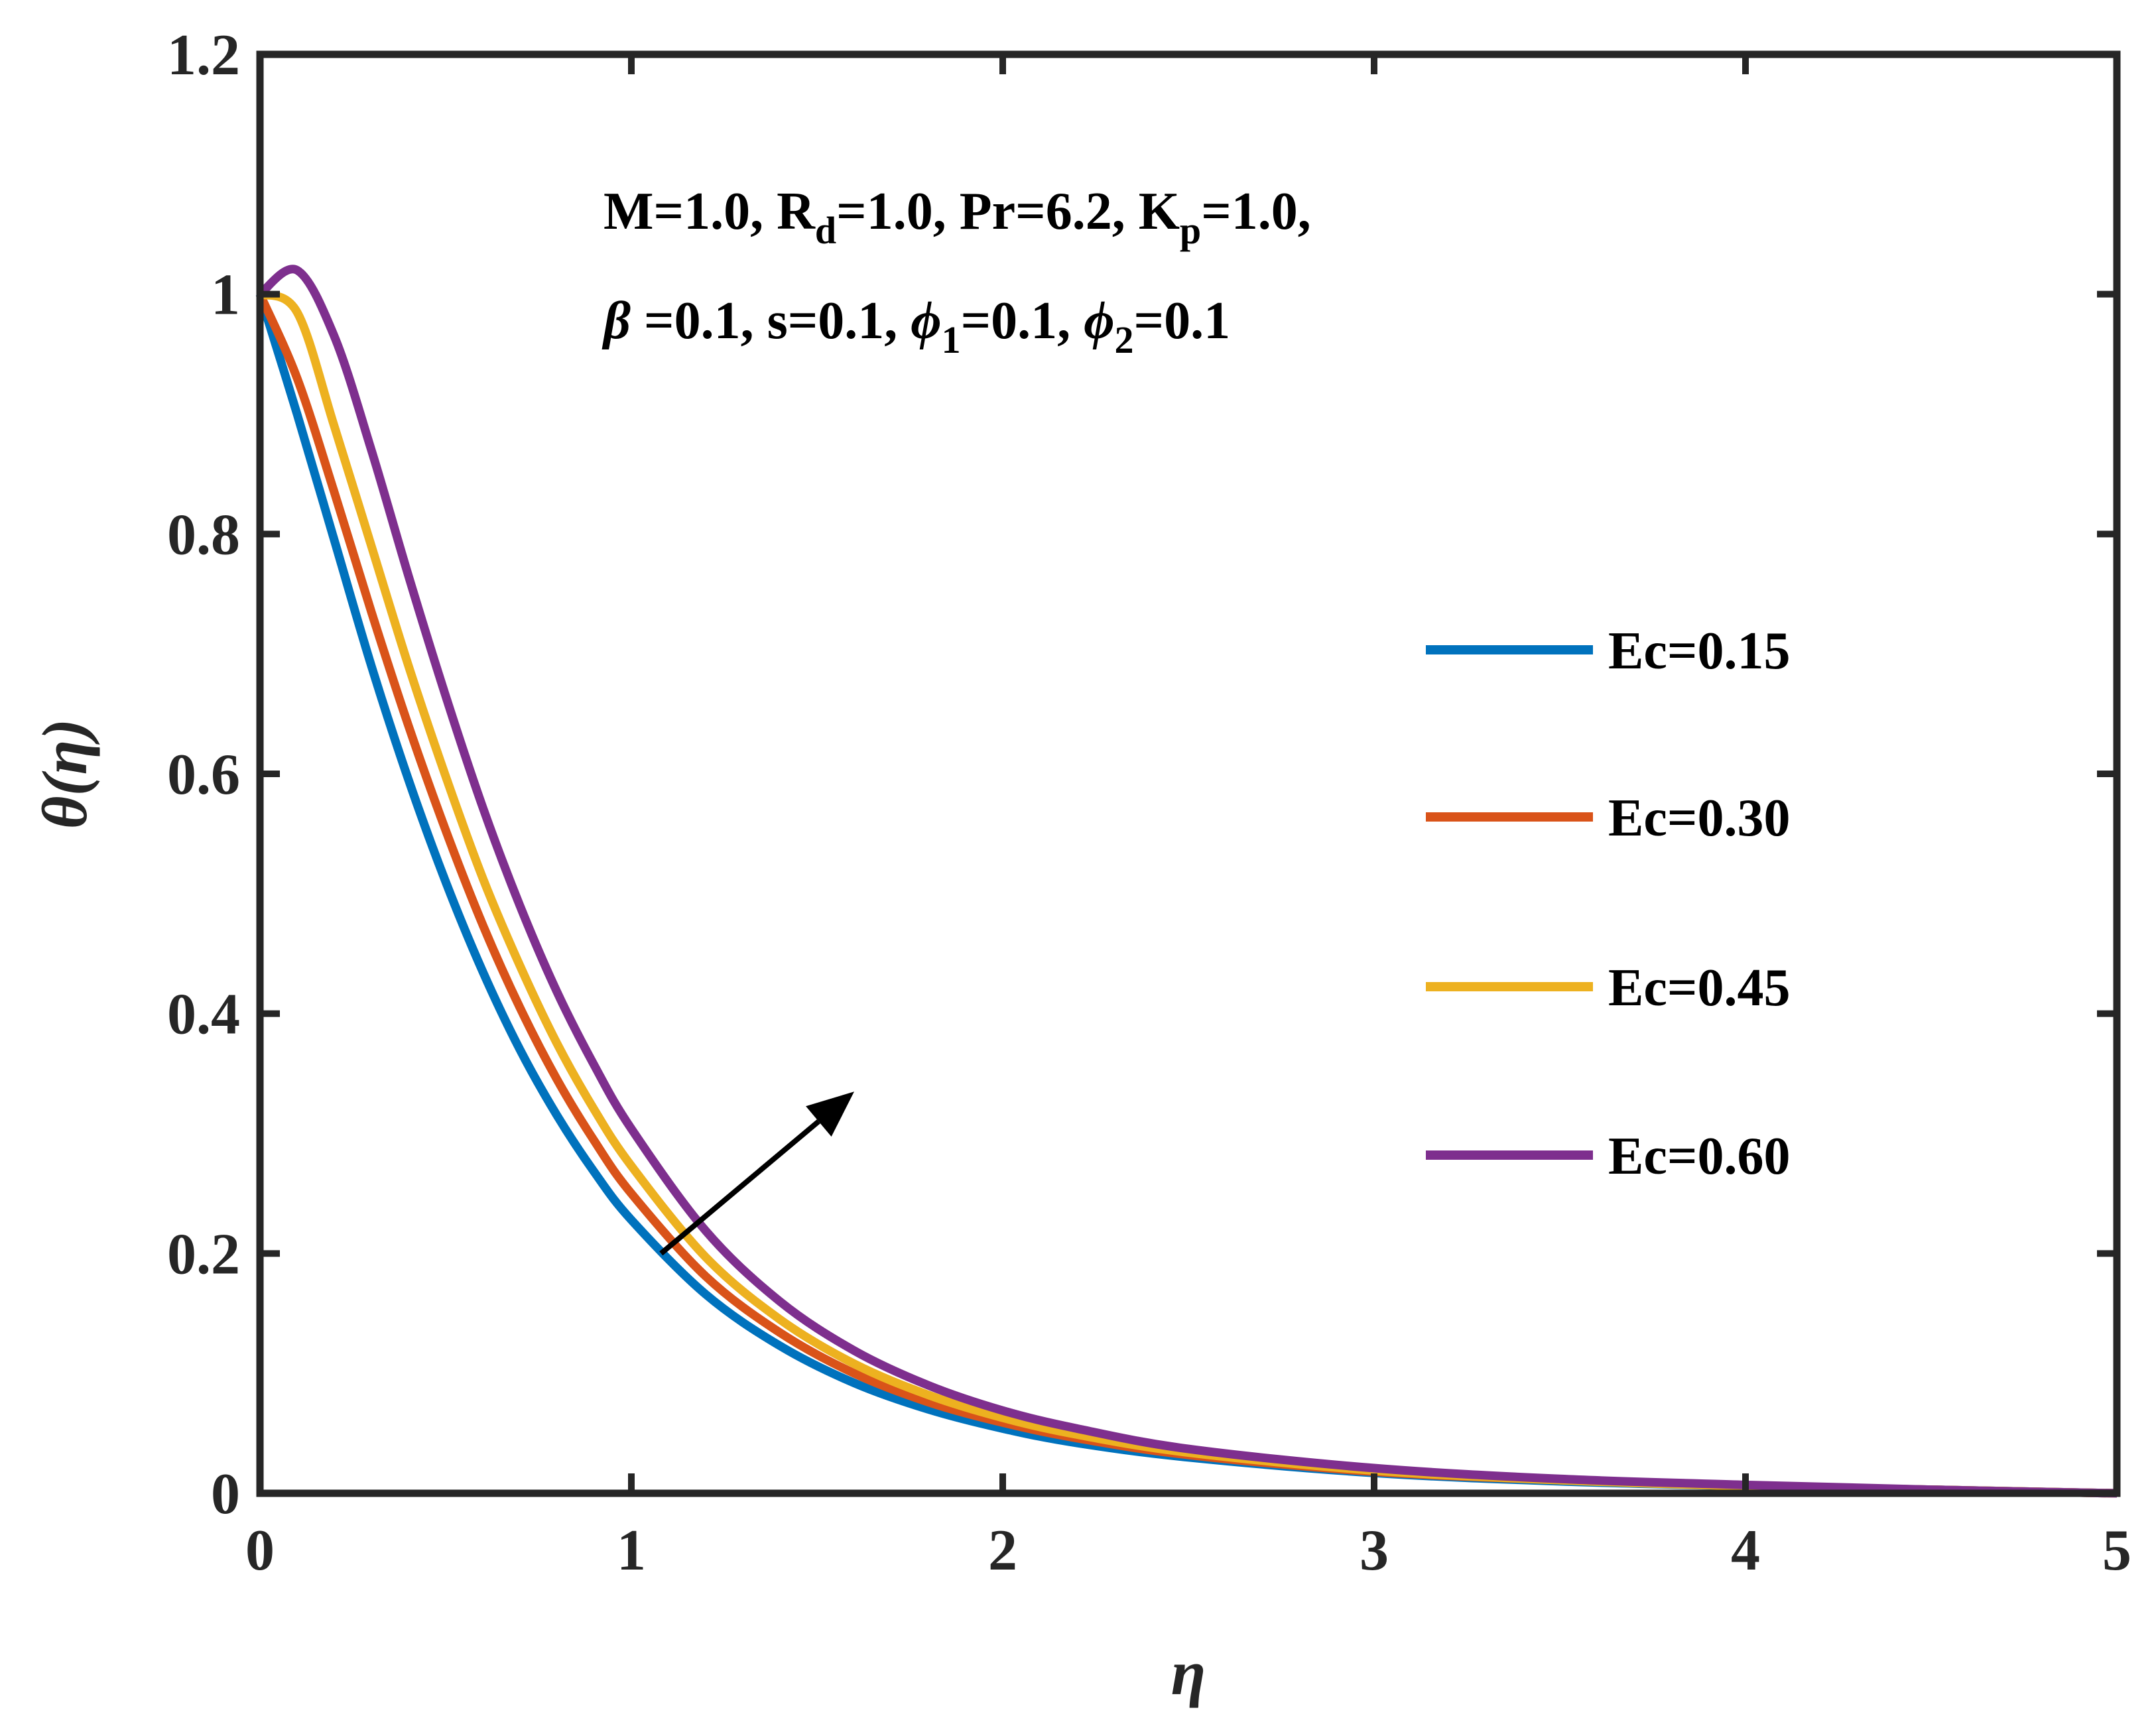  What do you see at coordinates (1002, 1550) in the screenshot?
I see `x-tick-label: 2` at bounding box center [1002, 1550].